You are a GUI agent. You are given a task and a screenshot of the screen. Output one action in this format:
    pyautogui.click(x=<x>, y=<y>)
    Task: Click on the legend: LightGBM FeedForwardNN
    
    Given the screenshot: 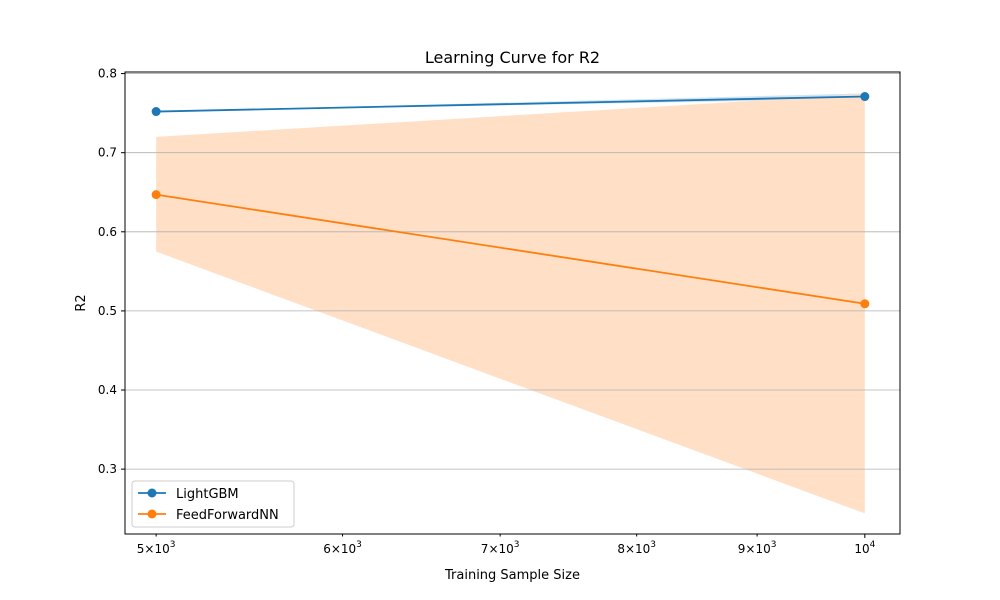 What is the action you would take?
    pyautogui.click(x=213, y=504)
    